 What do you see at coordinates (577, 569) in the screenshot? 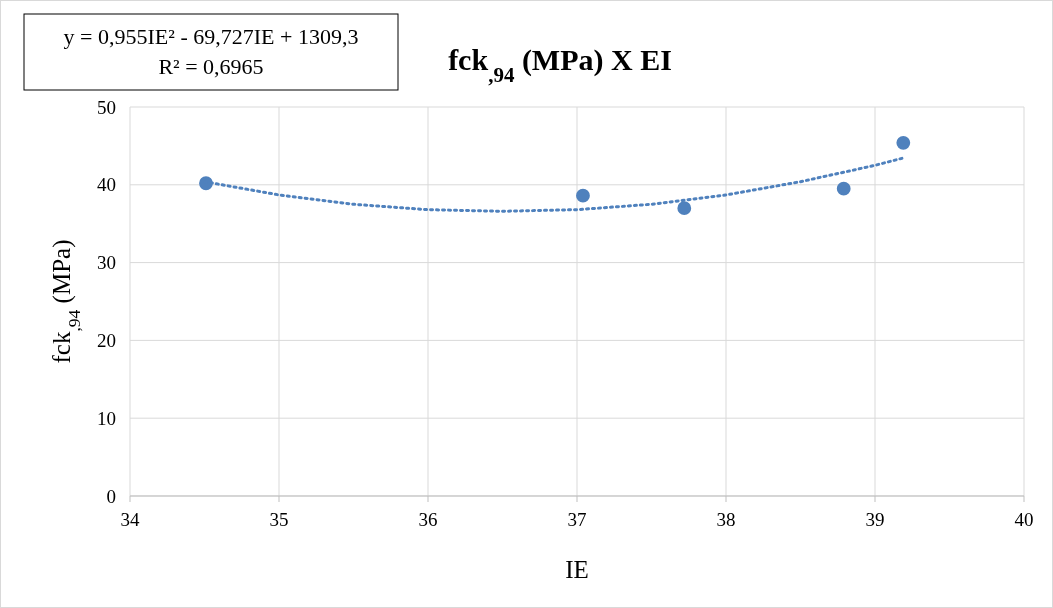
I see `x-axis-title: IE` at bounding box center [577, 569].